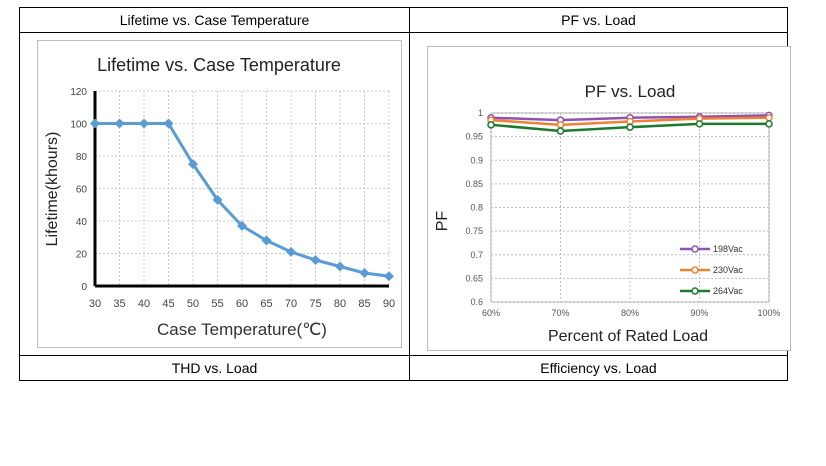  What do you see at coordinates (695, 249) in the screenshot?
I see `legend-marker-198Vac` at bounding box center [695, 249].